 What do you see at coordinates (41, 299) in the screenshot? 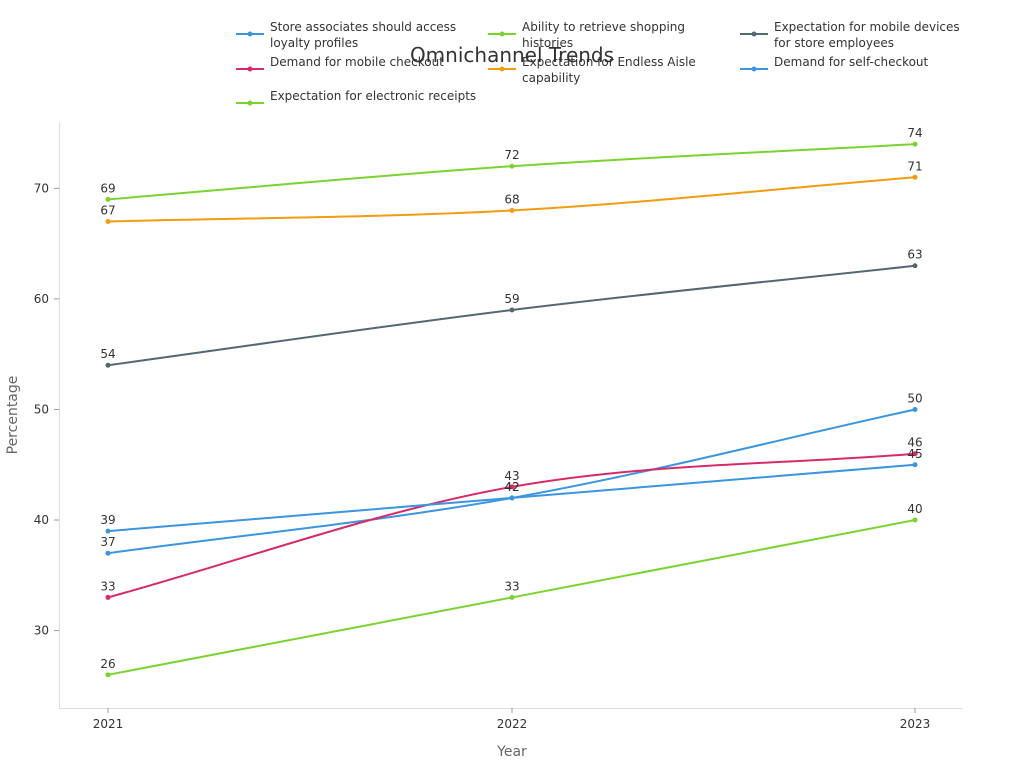
I see `y-tick-label: 60` at bounding box center [41, 299].